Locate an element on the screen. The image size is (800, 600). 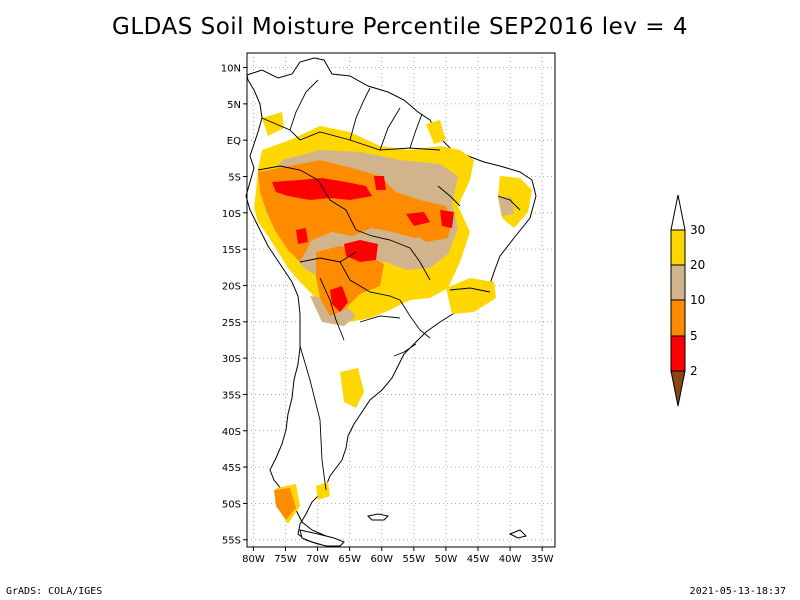
lon-tick-label: 40W is located at coordinates (510, 559).